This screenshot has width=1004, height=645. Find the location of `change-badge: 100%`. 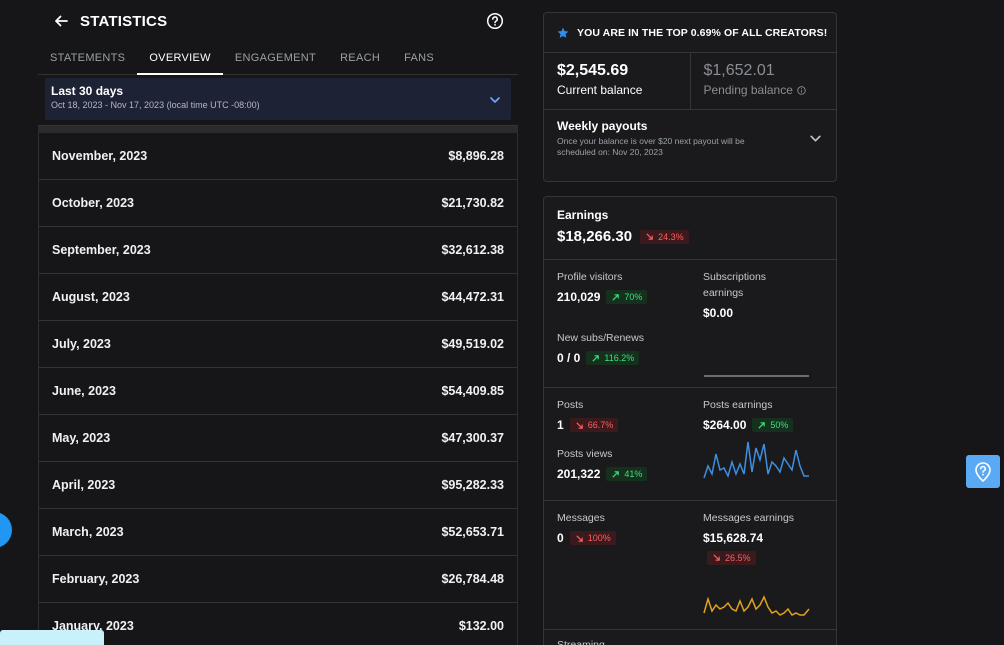

change-badge: 100% is located at coordinates (592, 538).